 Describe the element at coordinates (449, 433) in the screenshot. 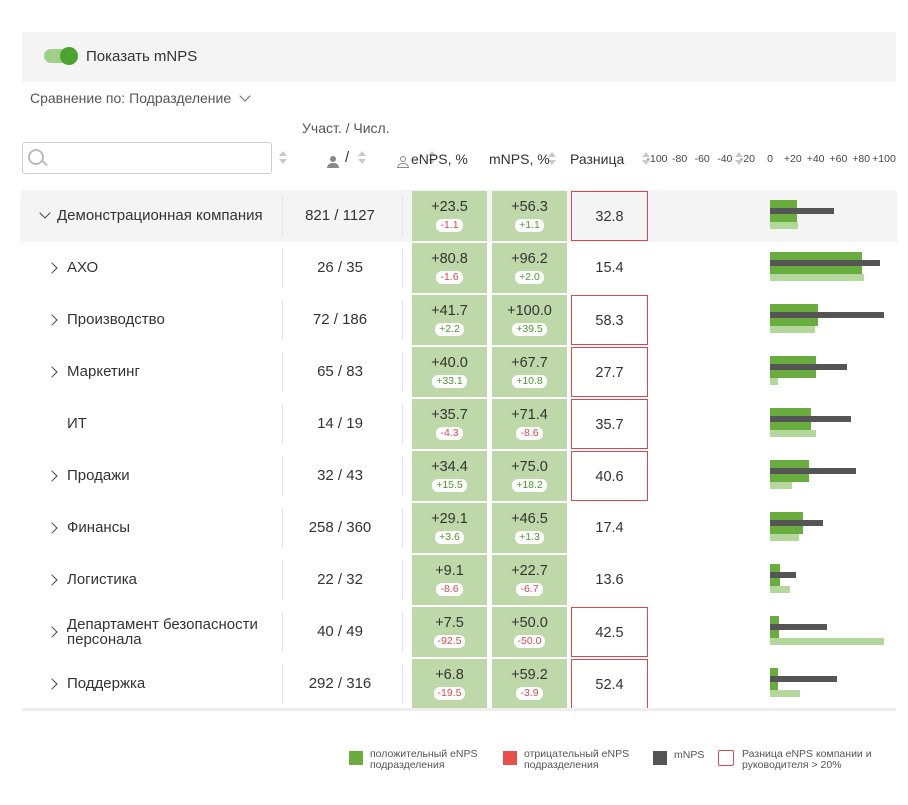

I see `enps-delta-badge: -4.3` at that location.